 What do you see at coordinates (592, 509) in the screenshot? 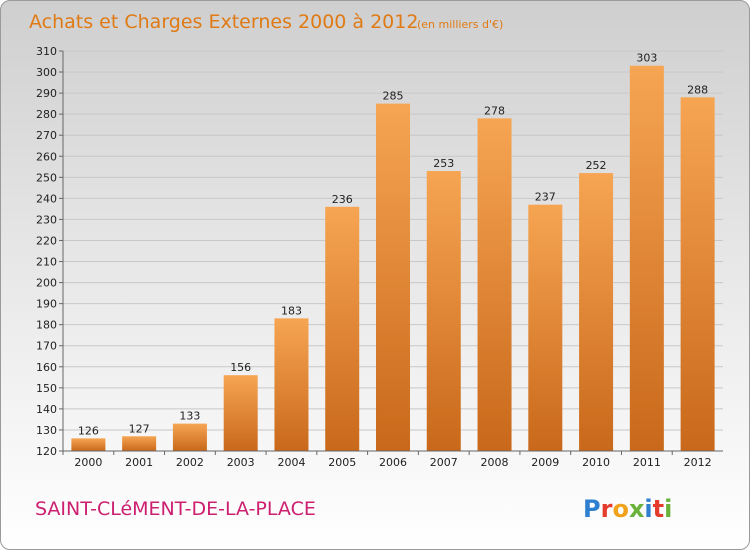
I see `logo-letter: P` at bounding box center [592, 509].